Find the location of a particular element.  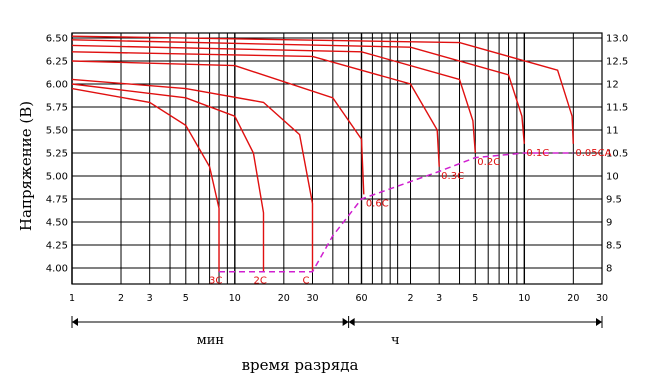

y-right-tick: 13.0 is located at coordinates (617, 39).